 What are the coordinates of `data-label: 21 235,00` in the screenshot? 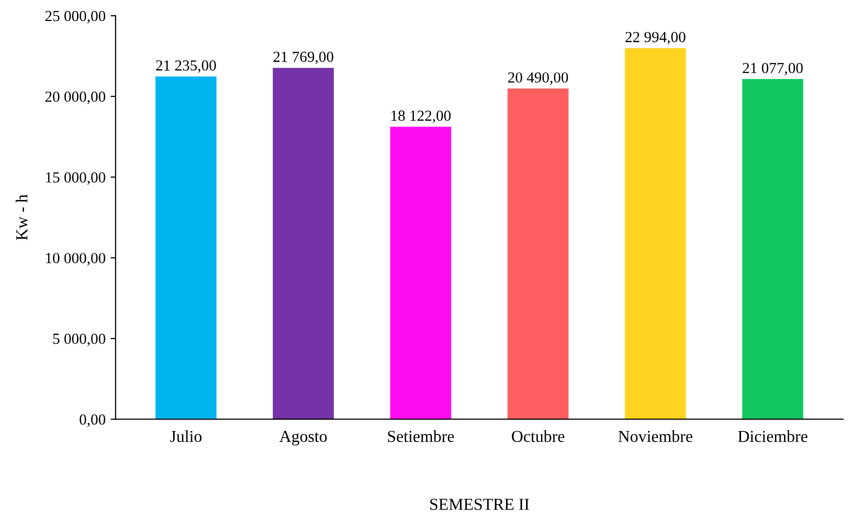 It's located at (186, 66).